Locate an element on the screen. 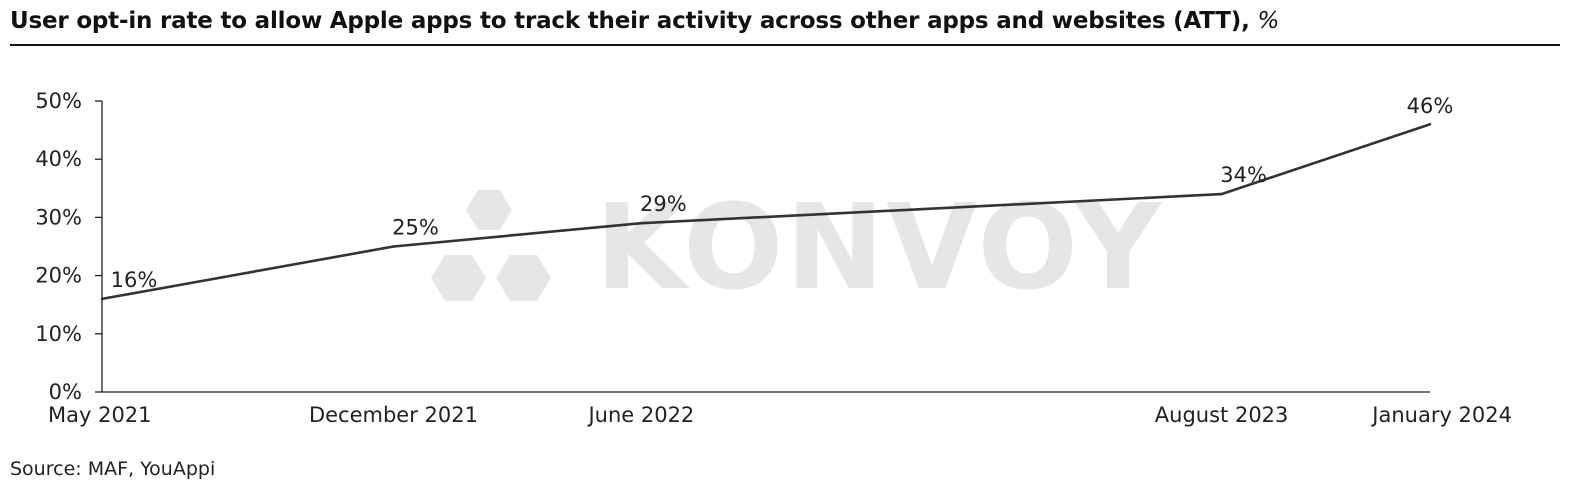 Image resolution: width=1586 pixels, height=492 pixels. title-divider is located at coordinates (785, 45).